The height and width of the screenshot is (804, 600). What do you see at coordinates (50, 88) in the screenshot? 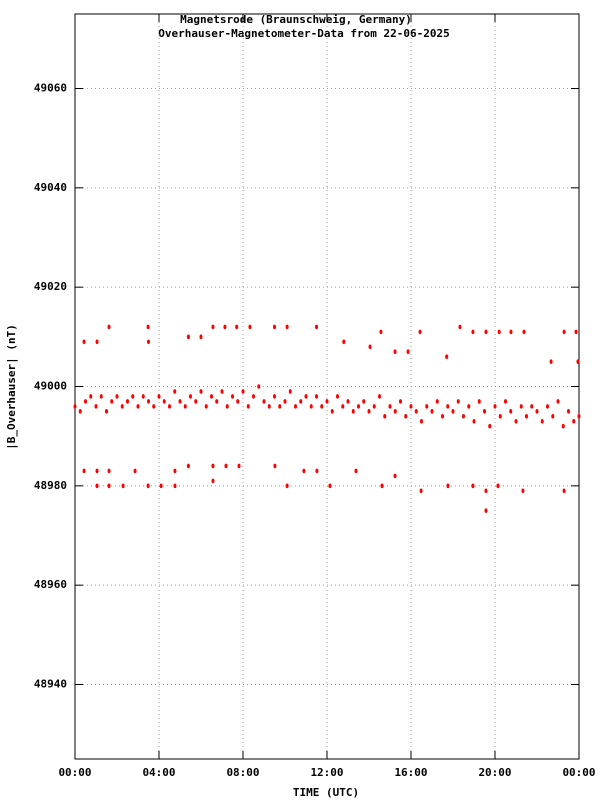
I see `y-tick-label: 49060` at bounding box center [50, 88].